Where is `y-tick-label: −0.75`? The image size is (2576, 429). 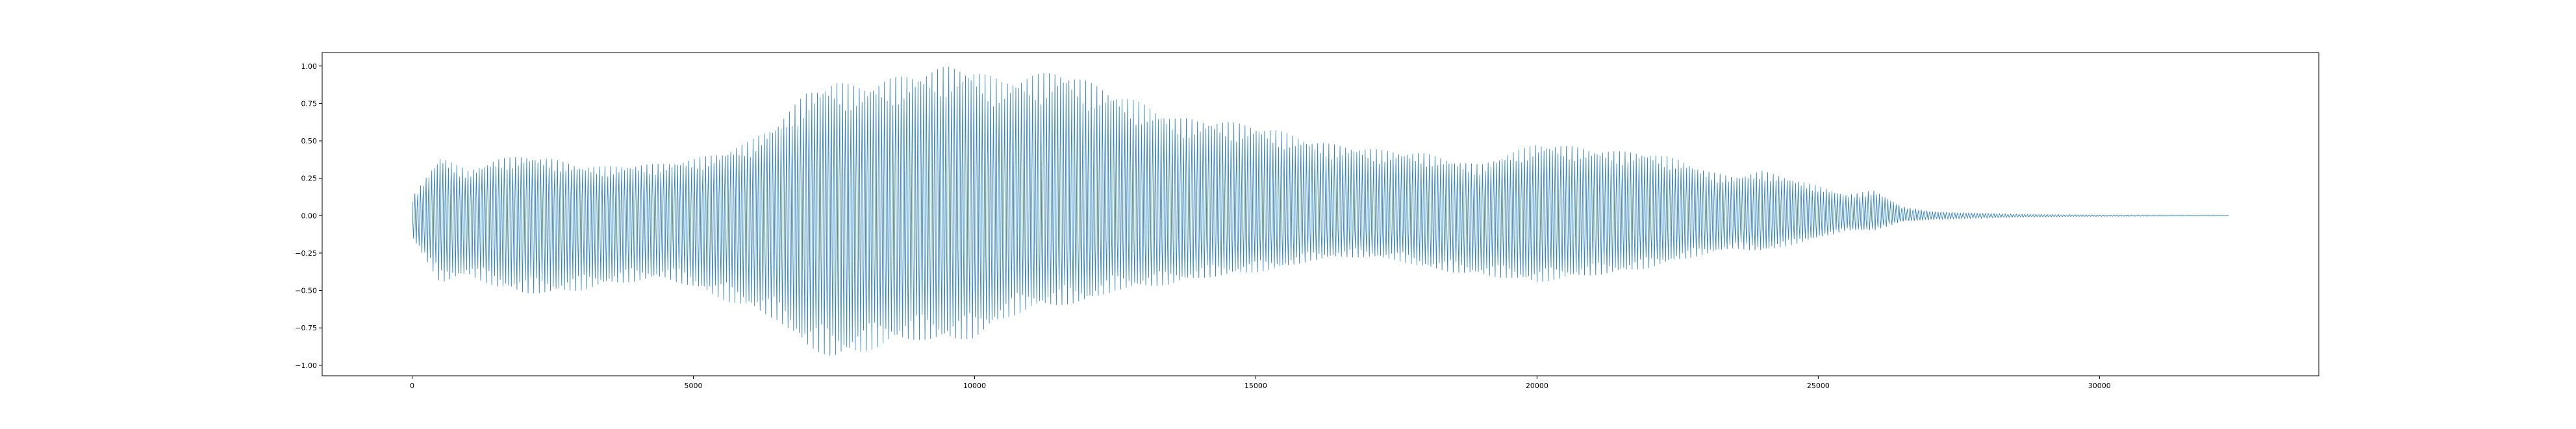 y-tick-label: −0.75 is located at coordinates (306, 328).